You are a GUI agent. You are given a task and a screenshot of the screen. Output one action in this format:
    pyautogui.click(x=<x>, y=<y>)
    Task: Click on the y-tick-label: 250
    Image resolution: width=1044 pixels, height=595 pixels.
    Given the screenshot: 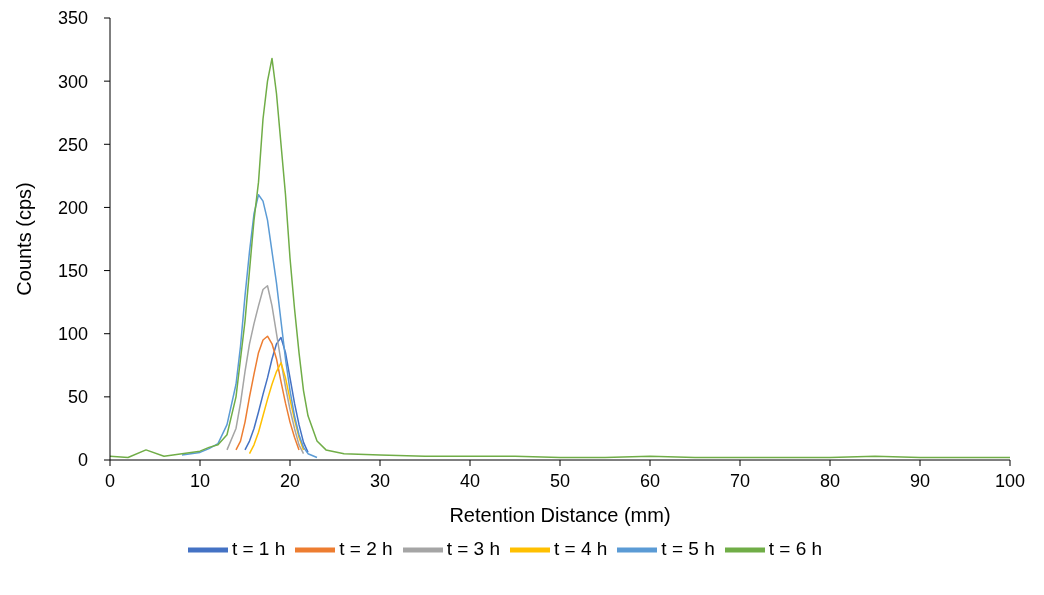 What is the action you would take?
    pyautogui.click(x=72, y=144)
    